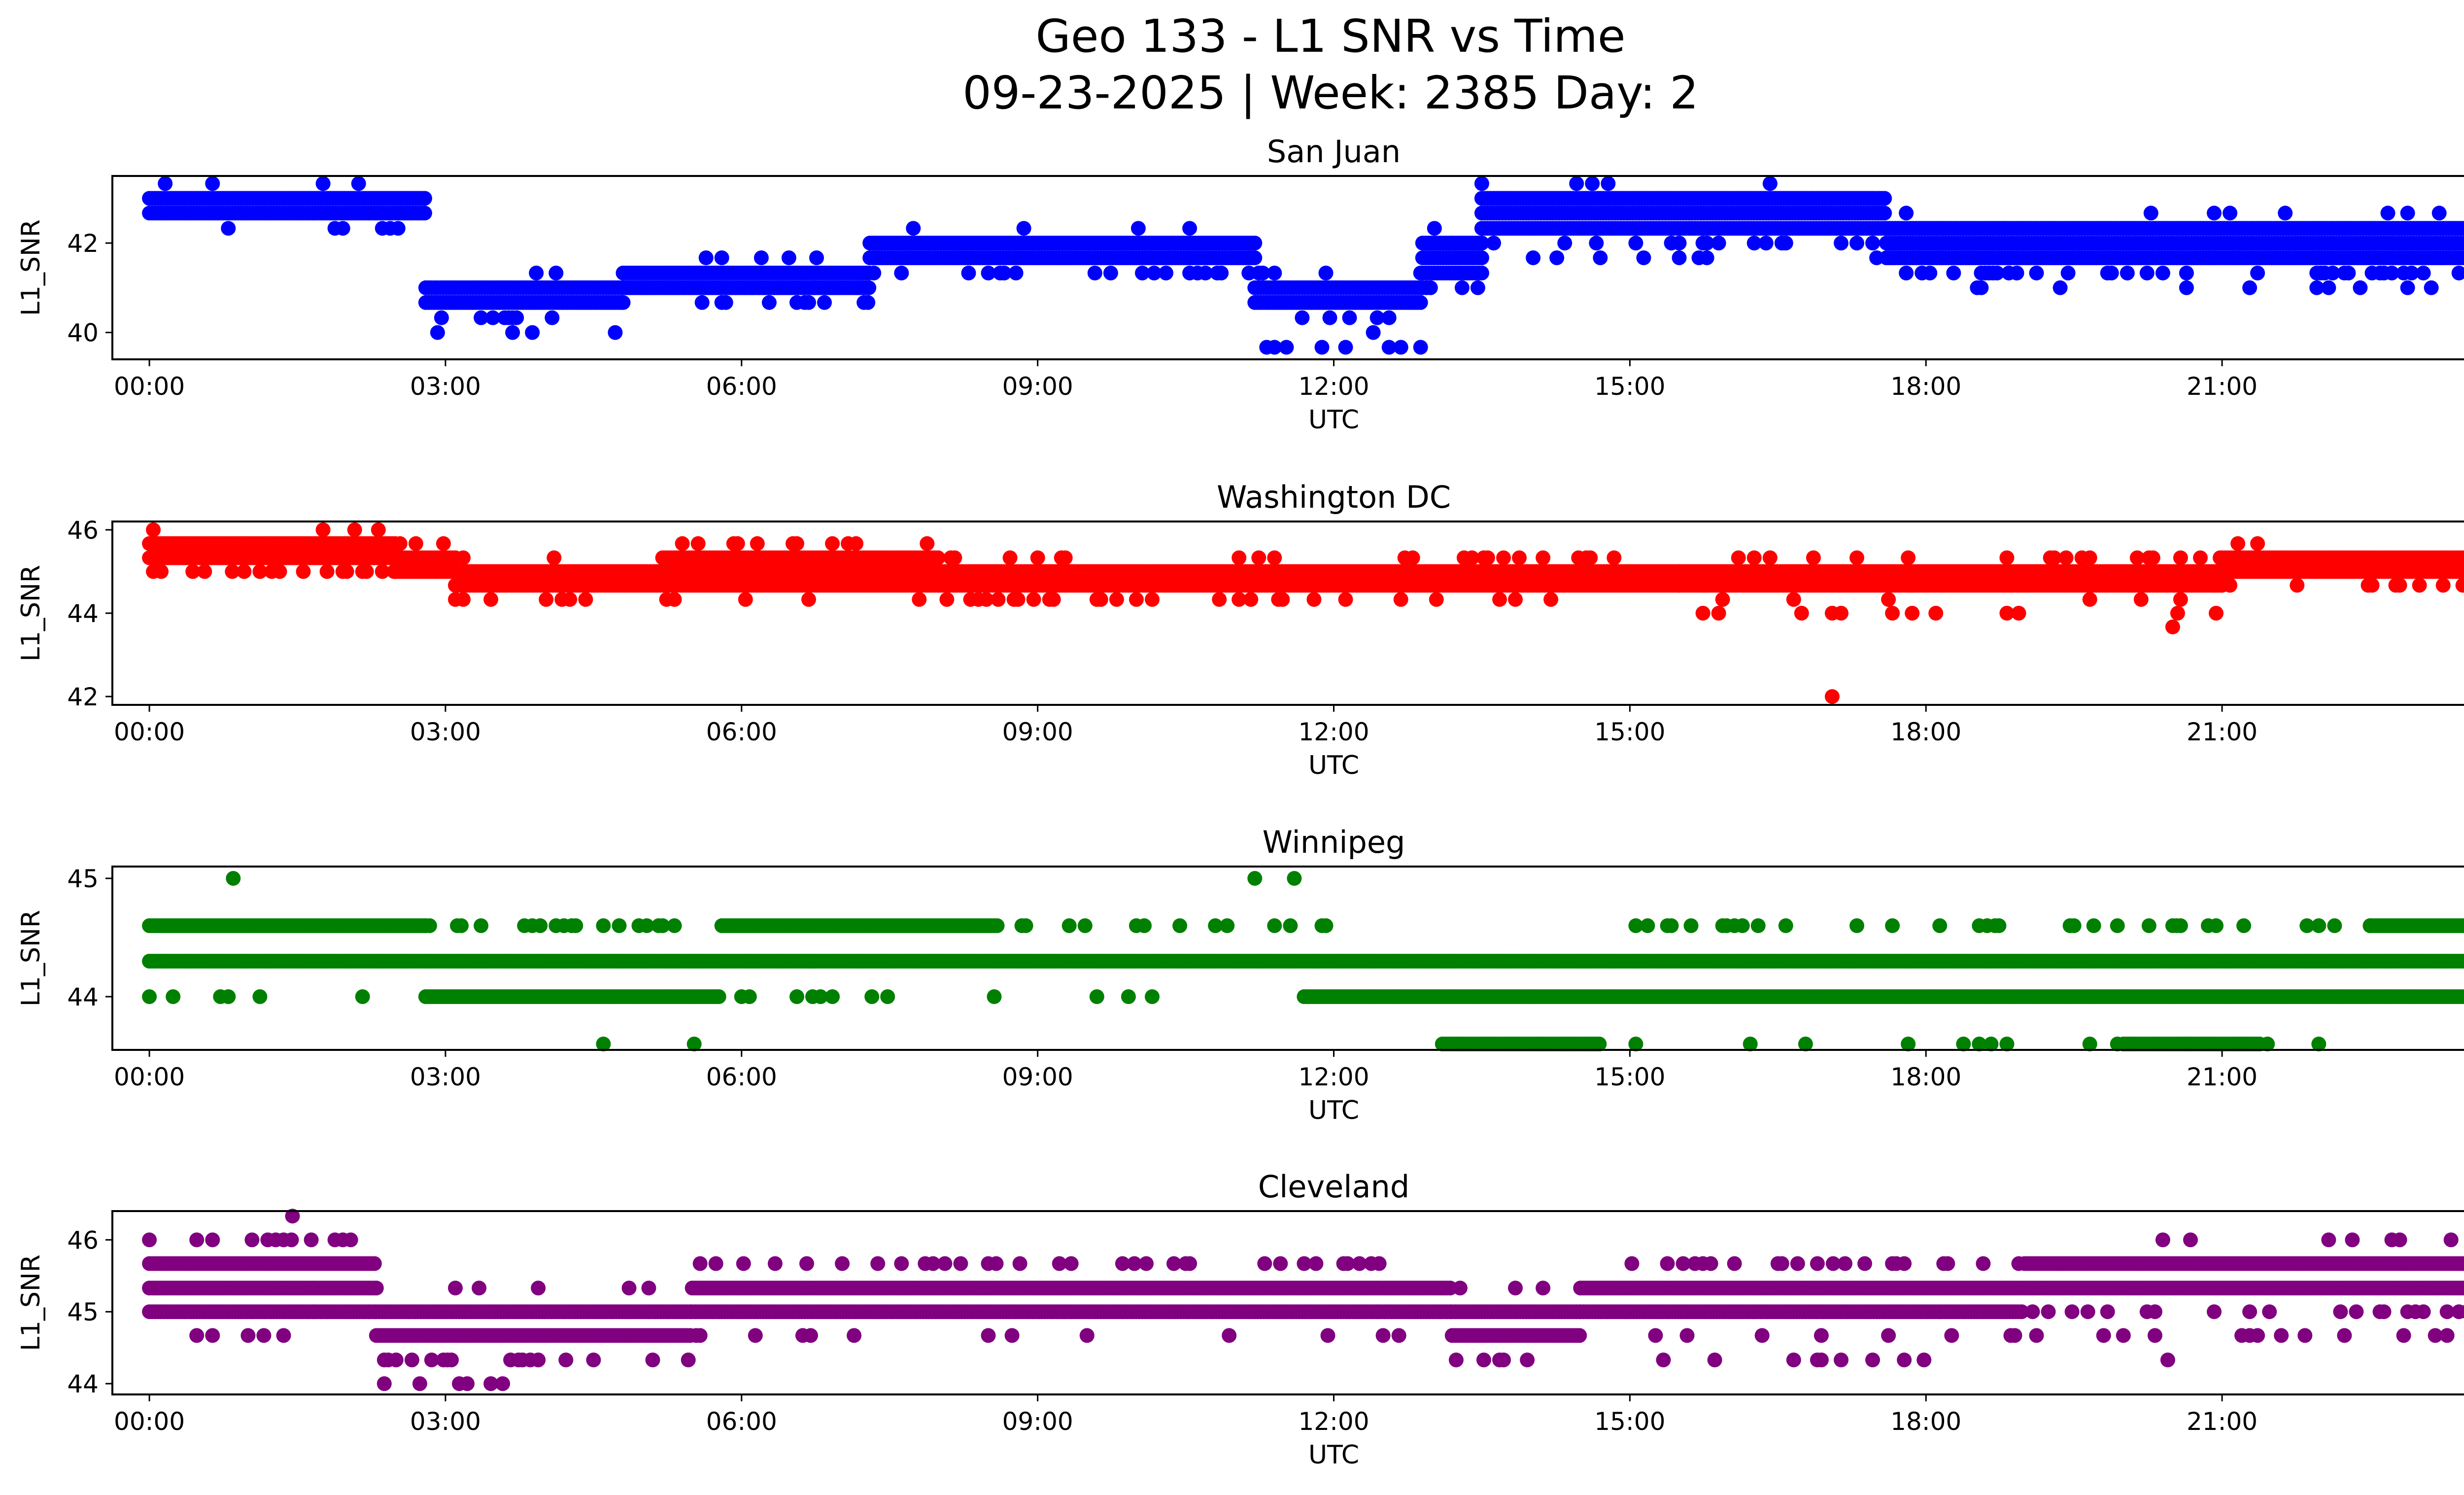 Image resolution: width=2464 pixels, height=1495 pixels. I want to click on x-tick-label: 21:00, so click(2222, 732).